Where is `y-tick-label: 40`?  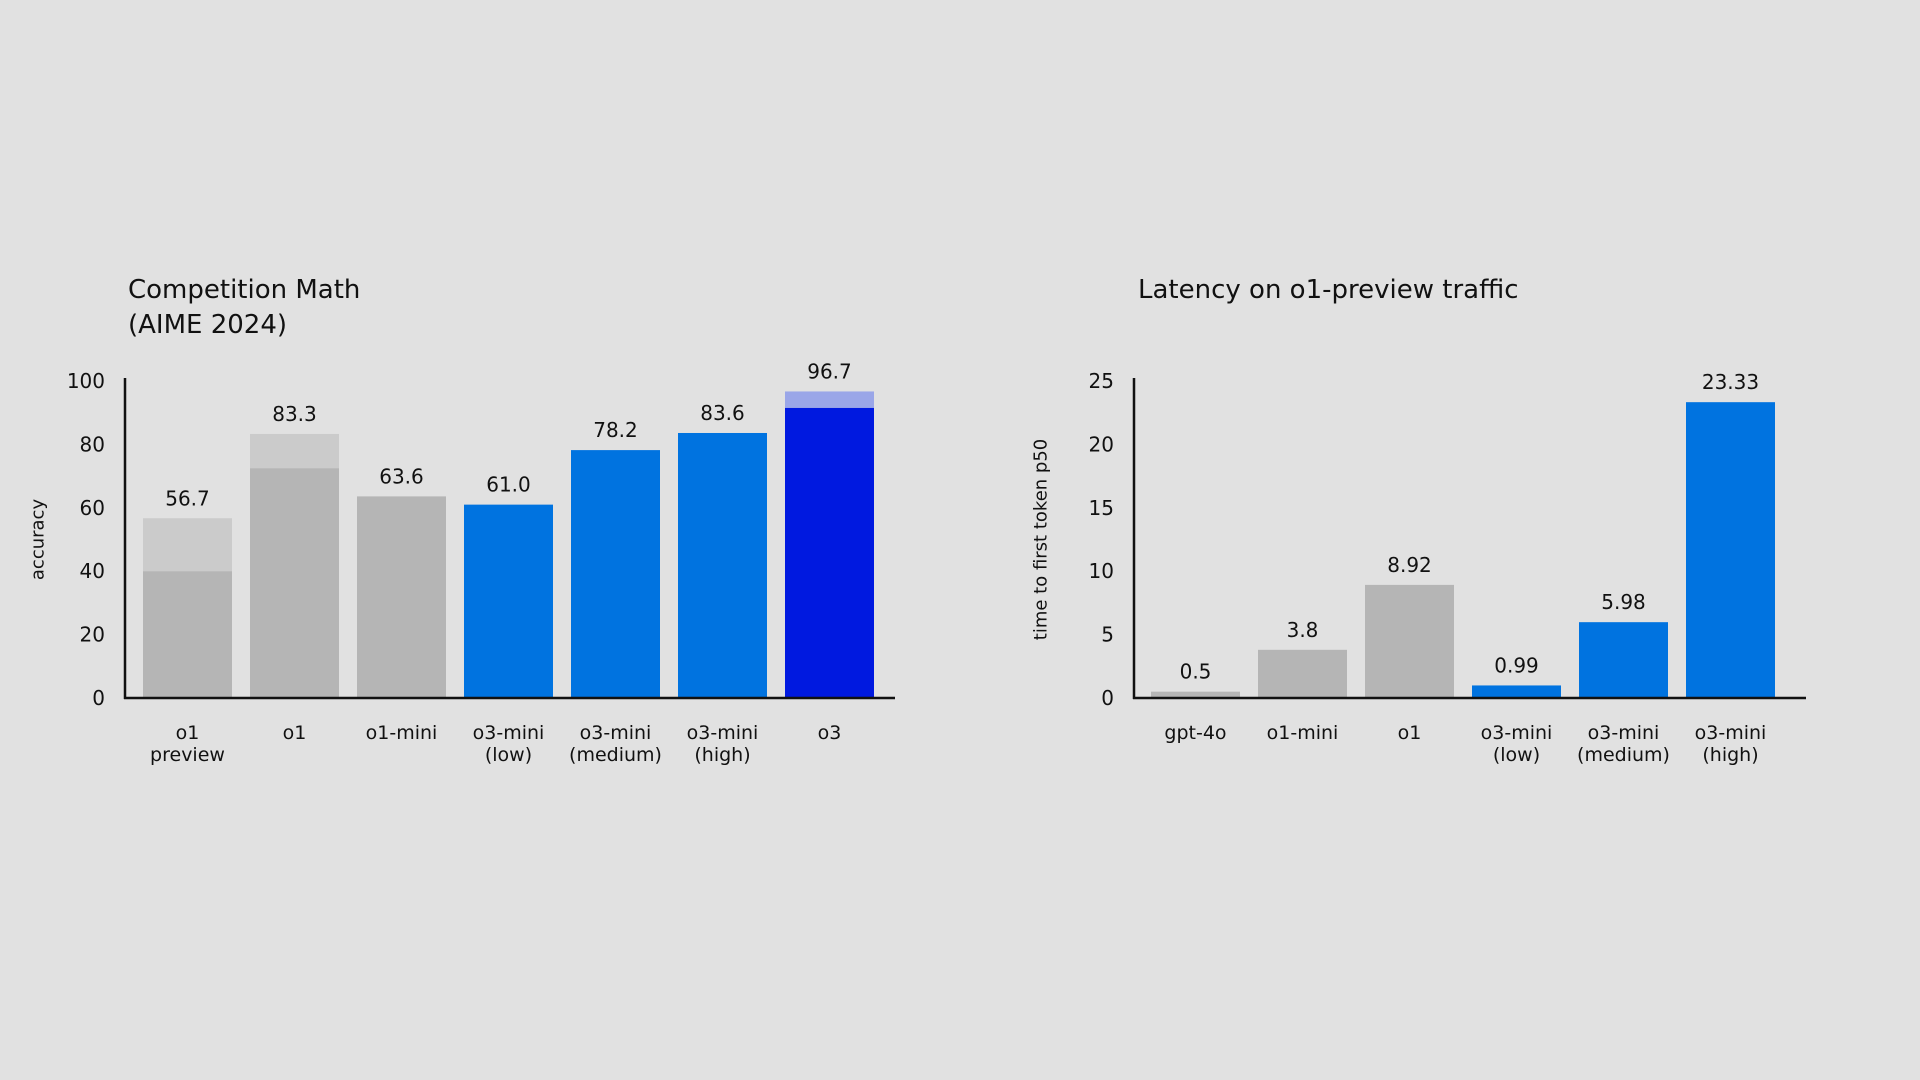
y-tick-label: 40 is located at coordinates (92, 571).